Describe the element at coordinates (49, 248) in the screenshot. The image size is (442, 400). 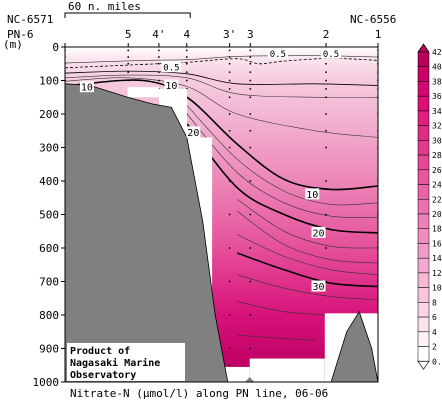
I see `y-tick-label: 600` at that location.